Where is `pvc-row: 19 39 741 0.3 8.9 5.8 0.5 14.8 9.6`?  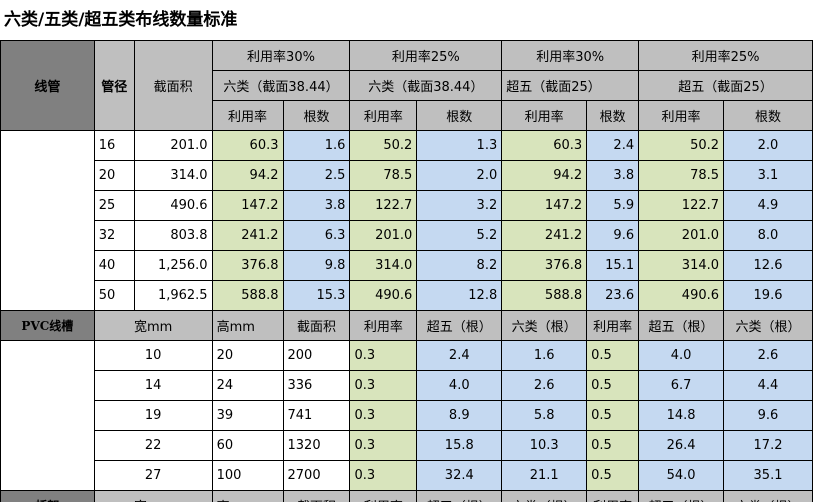 pvc-row: 19 39 741 0.3 8.9 5.8 0.5 14.8 9.6 is located at coordinates (407, 415).